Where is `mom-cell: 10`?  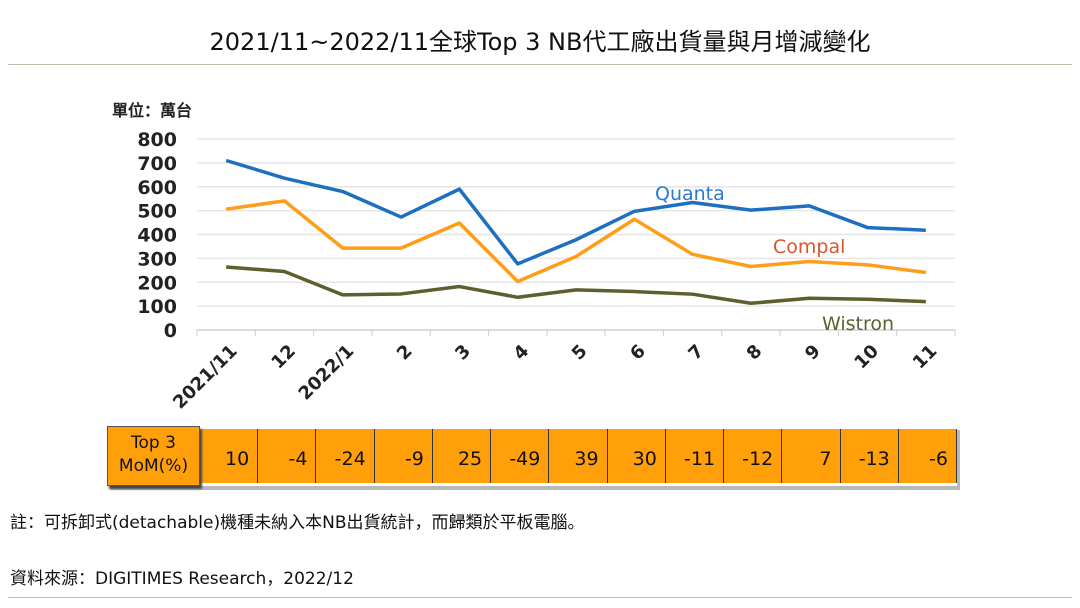 mom-cell: 10 is located at coordinates (229, 456).